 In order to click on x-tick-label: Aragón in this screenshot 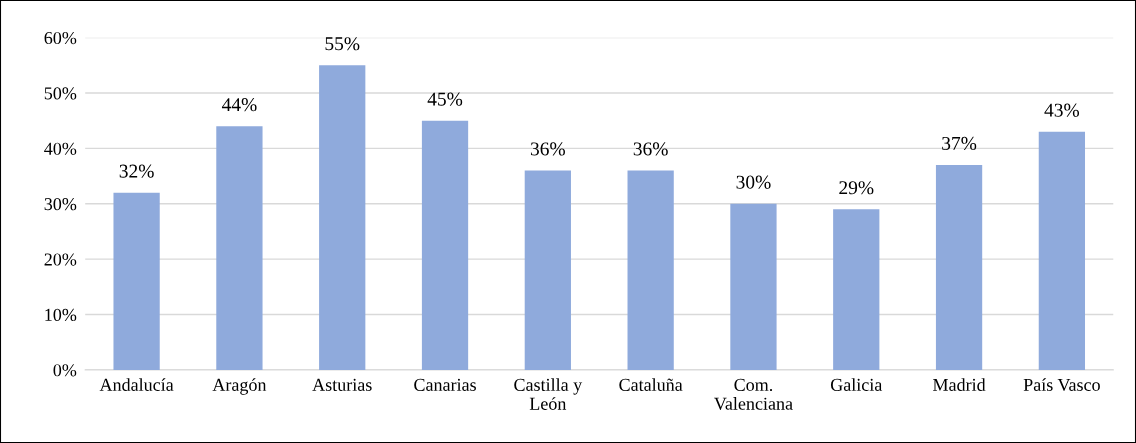, I will do `click(239, 386)`.